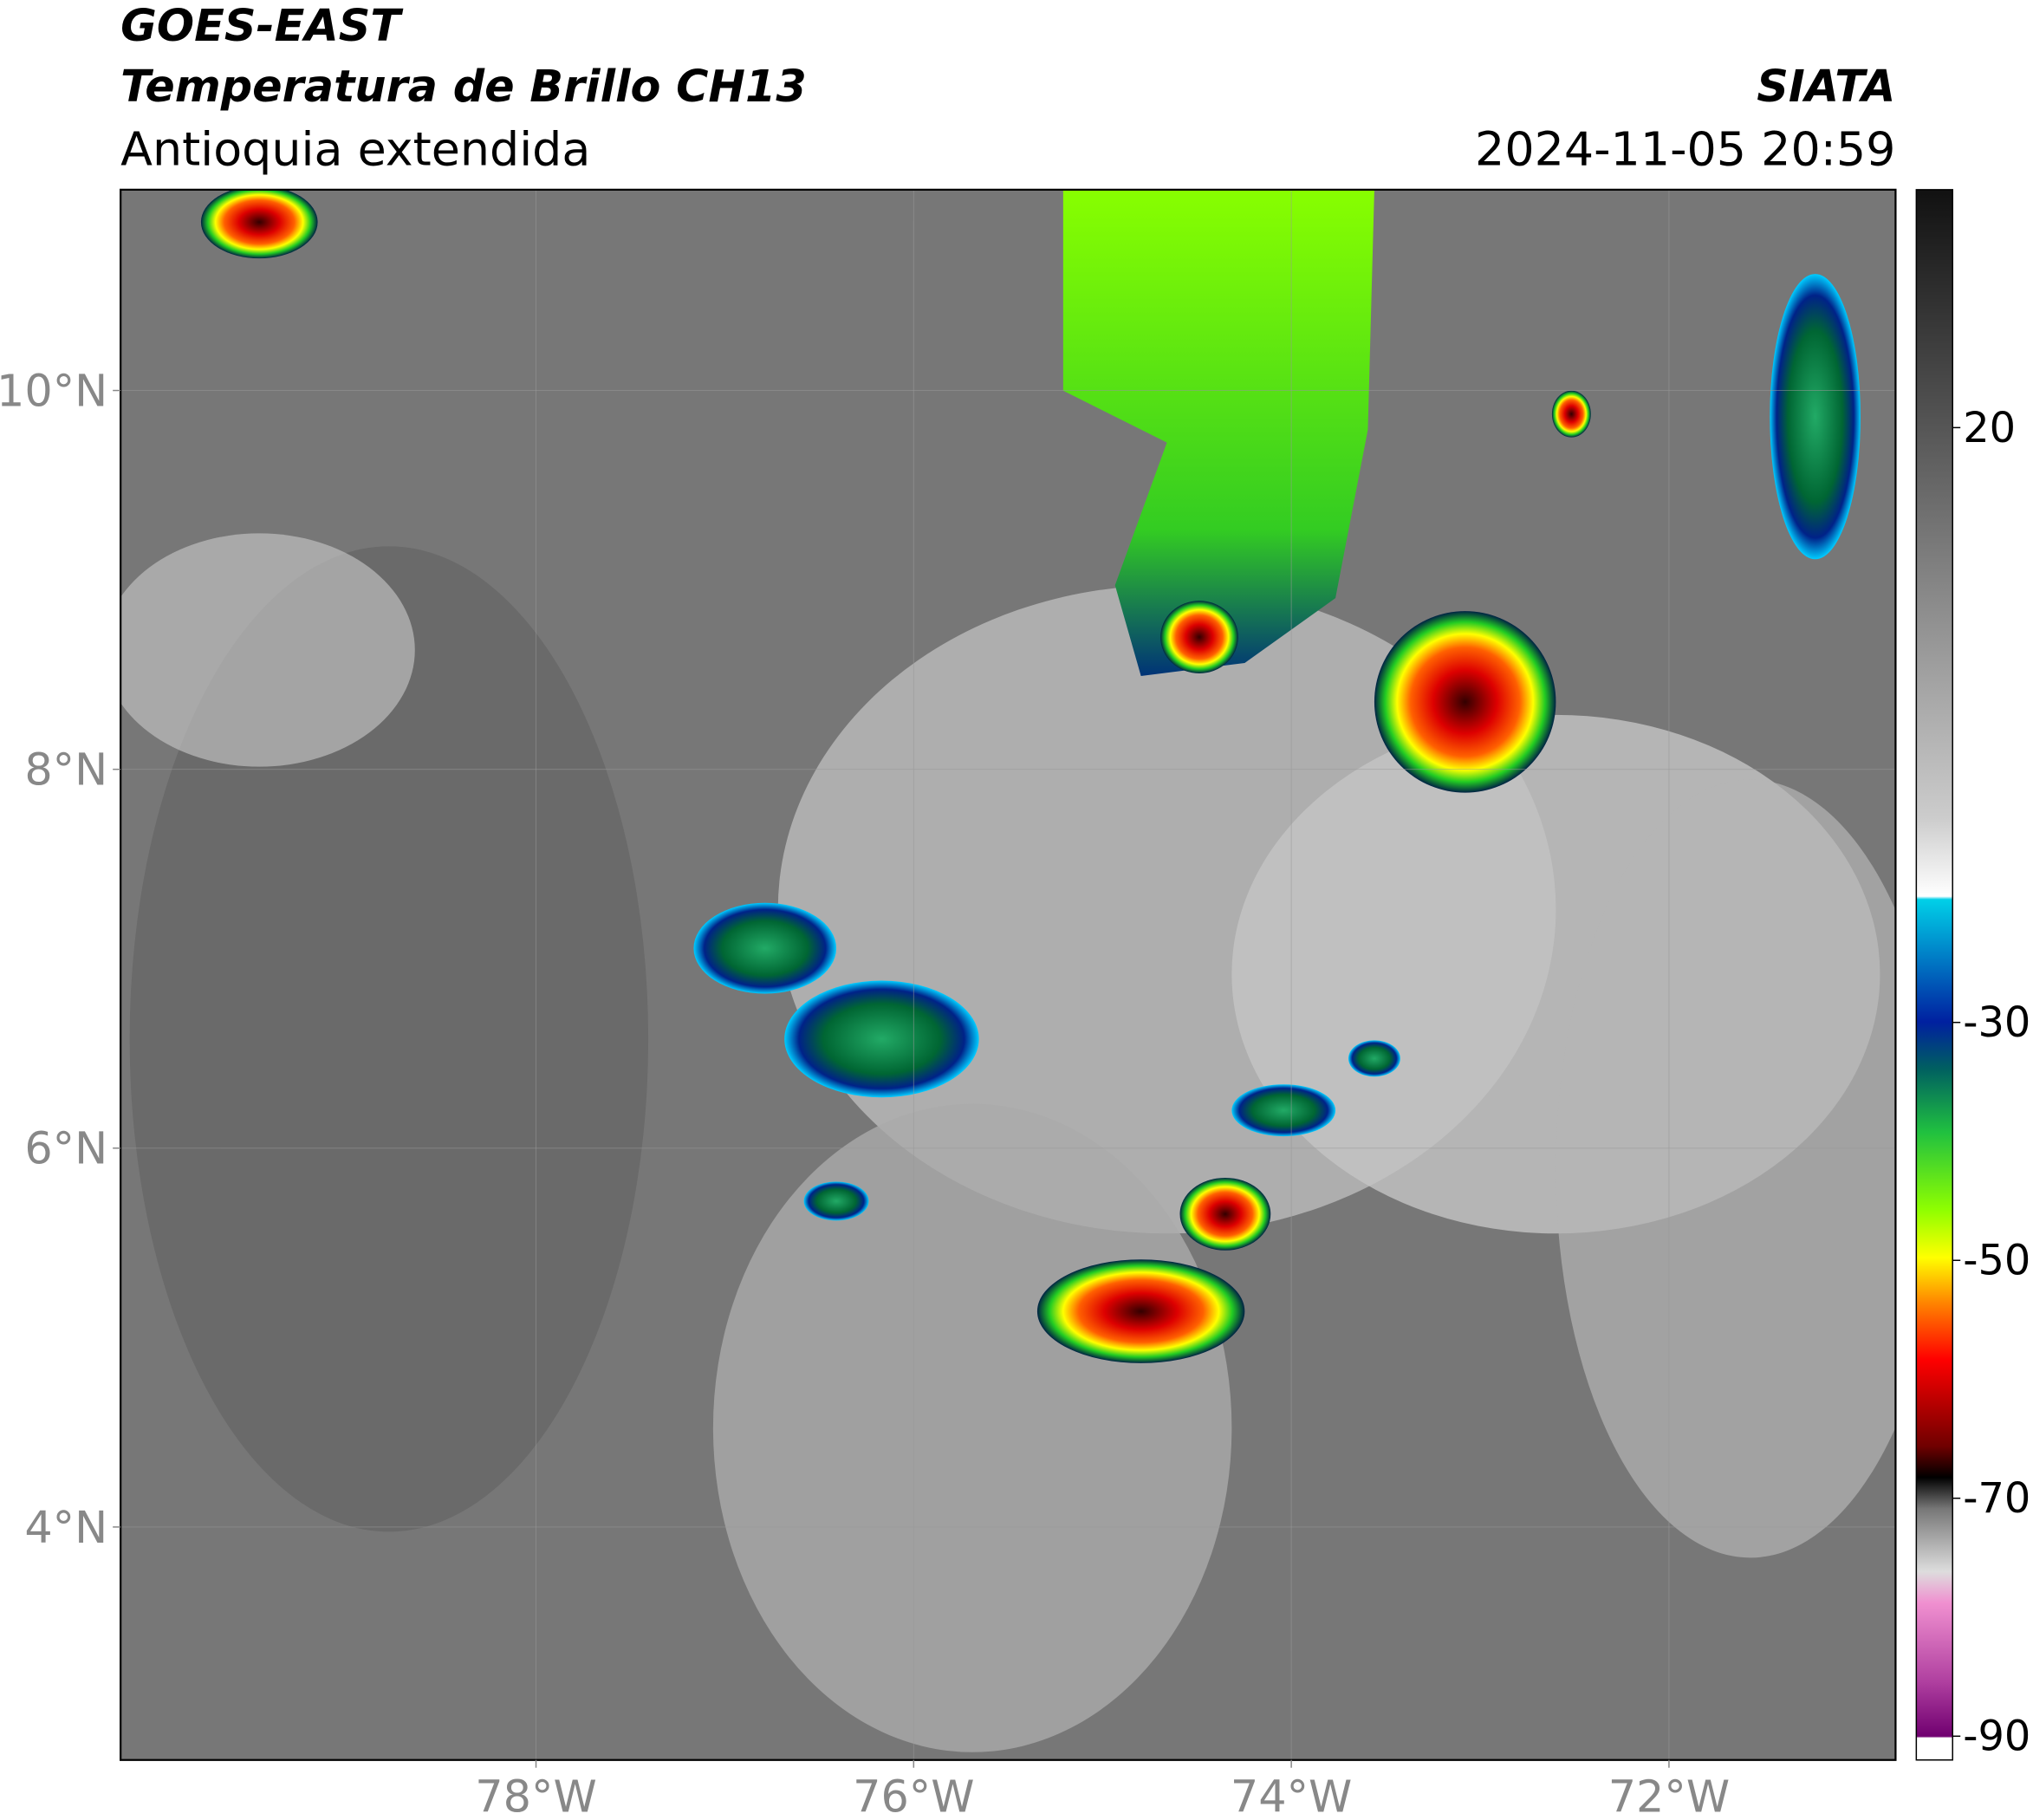 This screenshot has width=2033, height=1820. What do you see at coordinates (1990, 428) in the screenshot?
I see `colorbar-tick-label: 20` at bounding box center [1990, 428].